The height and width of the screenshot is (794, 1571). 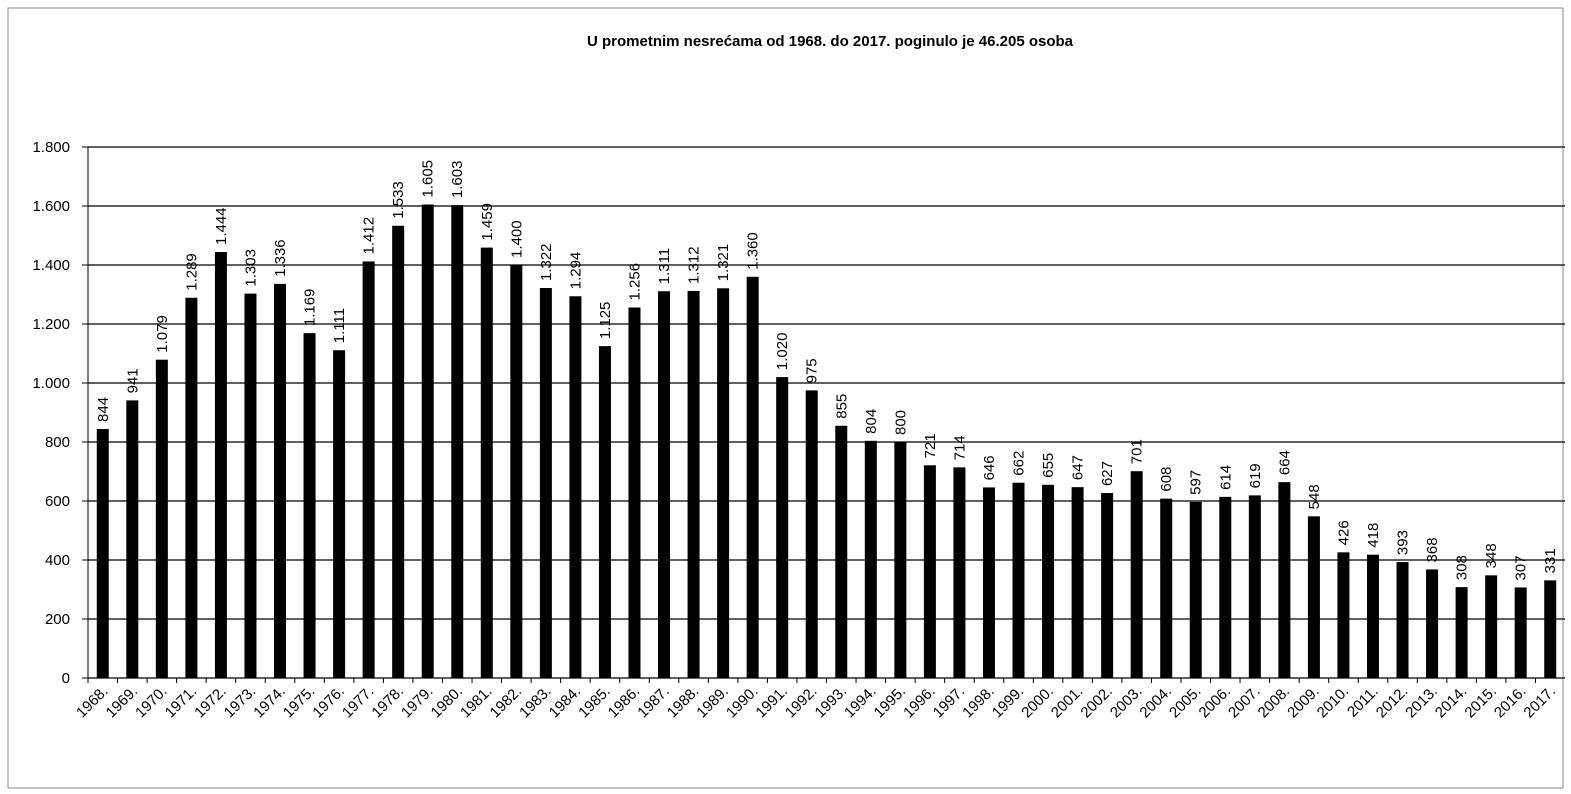 What do you see at coordinates (162, 334) in the screenshot?
I see `data-label: 1.079` at bounding box center [162, 334].